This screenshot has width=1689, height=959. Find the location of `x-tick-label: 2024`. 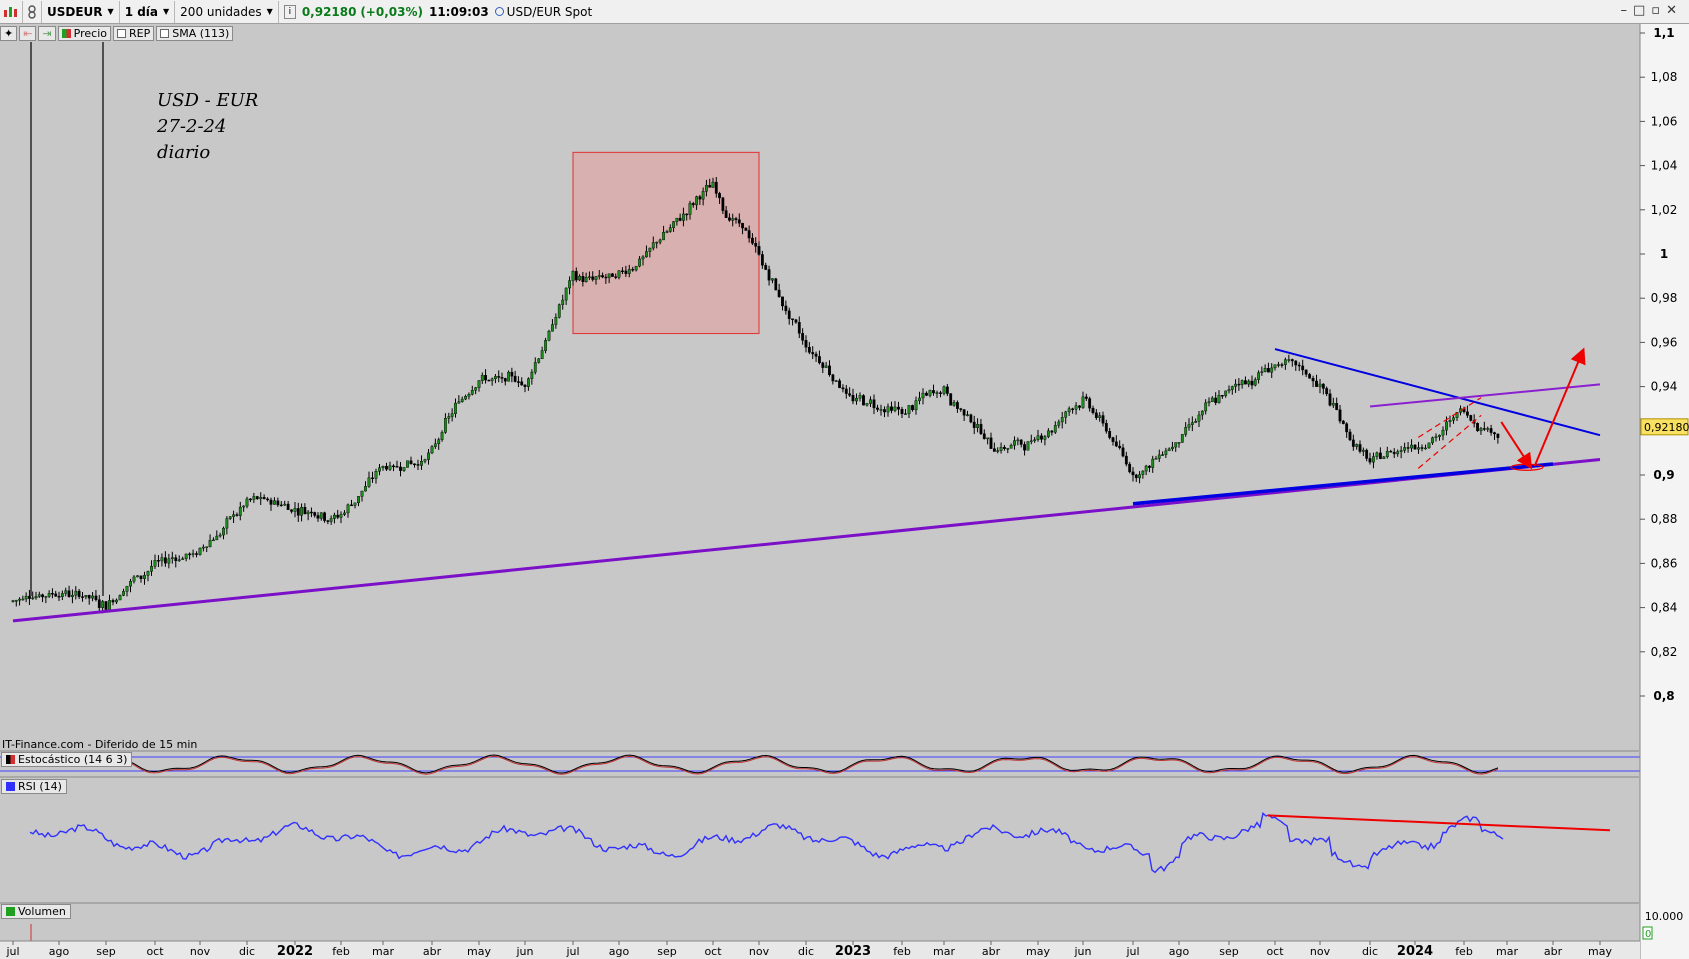

x-tick-label: 2024 is located at coordinates (1415, 951).